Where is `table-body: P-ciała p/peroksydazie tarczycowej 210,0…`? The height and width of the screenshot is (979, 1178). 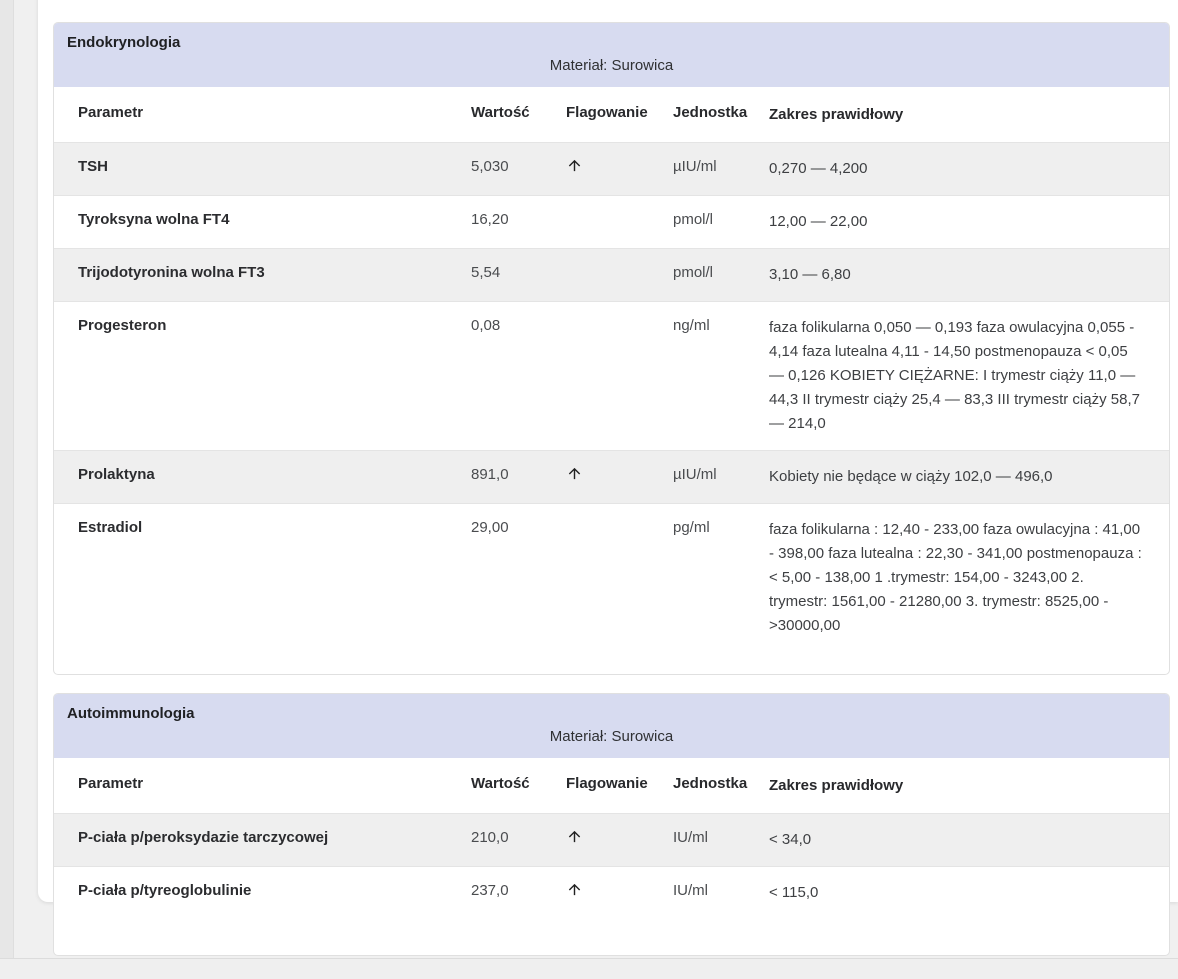
table-body: P-ciała p/peroksydazie tarczycowej 210,0… is located at coordinates (611, 884).